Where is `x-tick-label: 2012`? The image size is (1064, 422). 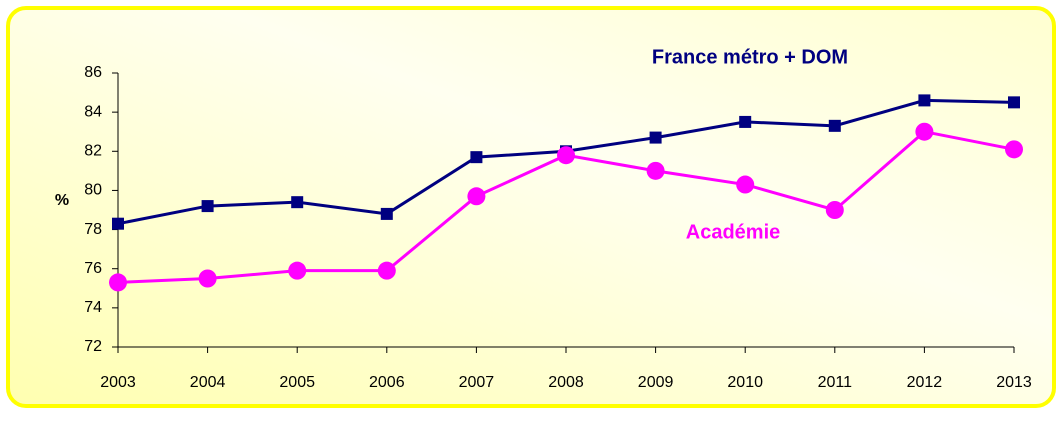
x-tick-label: 2012 is located at coordinates (925, 382).